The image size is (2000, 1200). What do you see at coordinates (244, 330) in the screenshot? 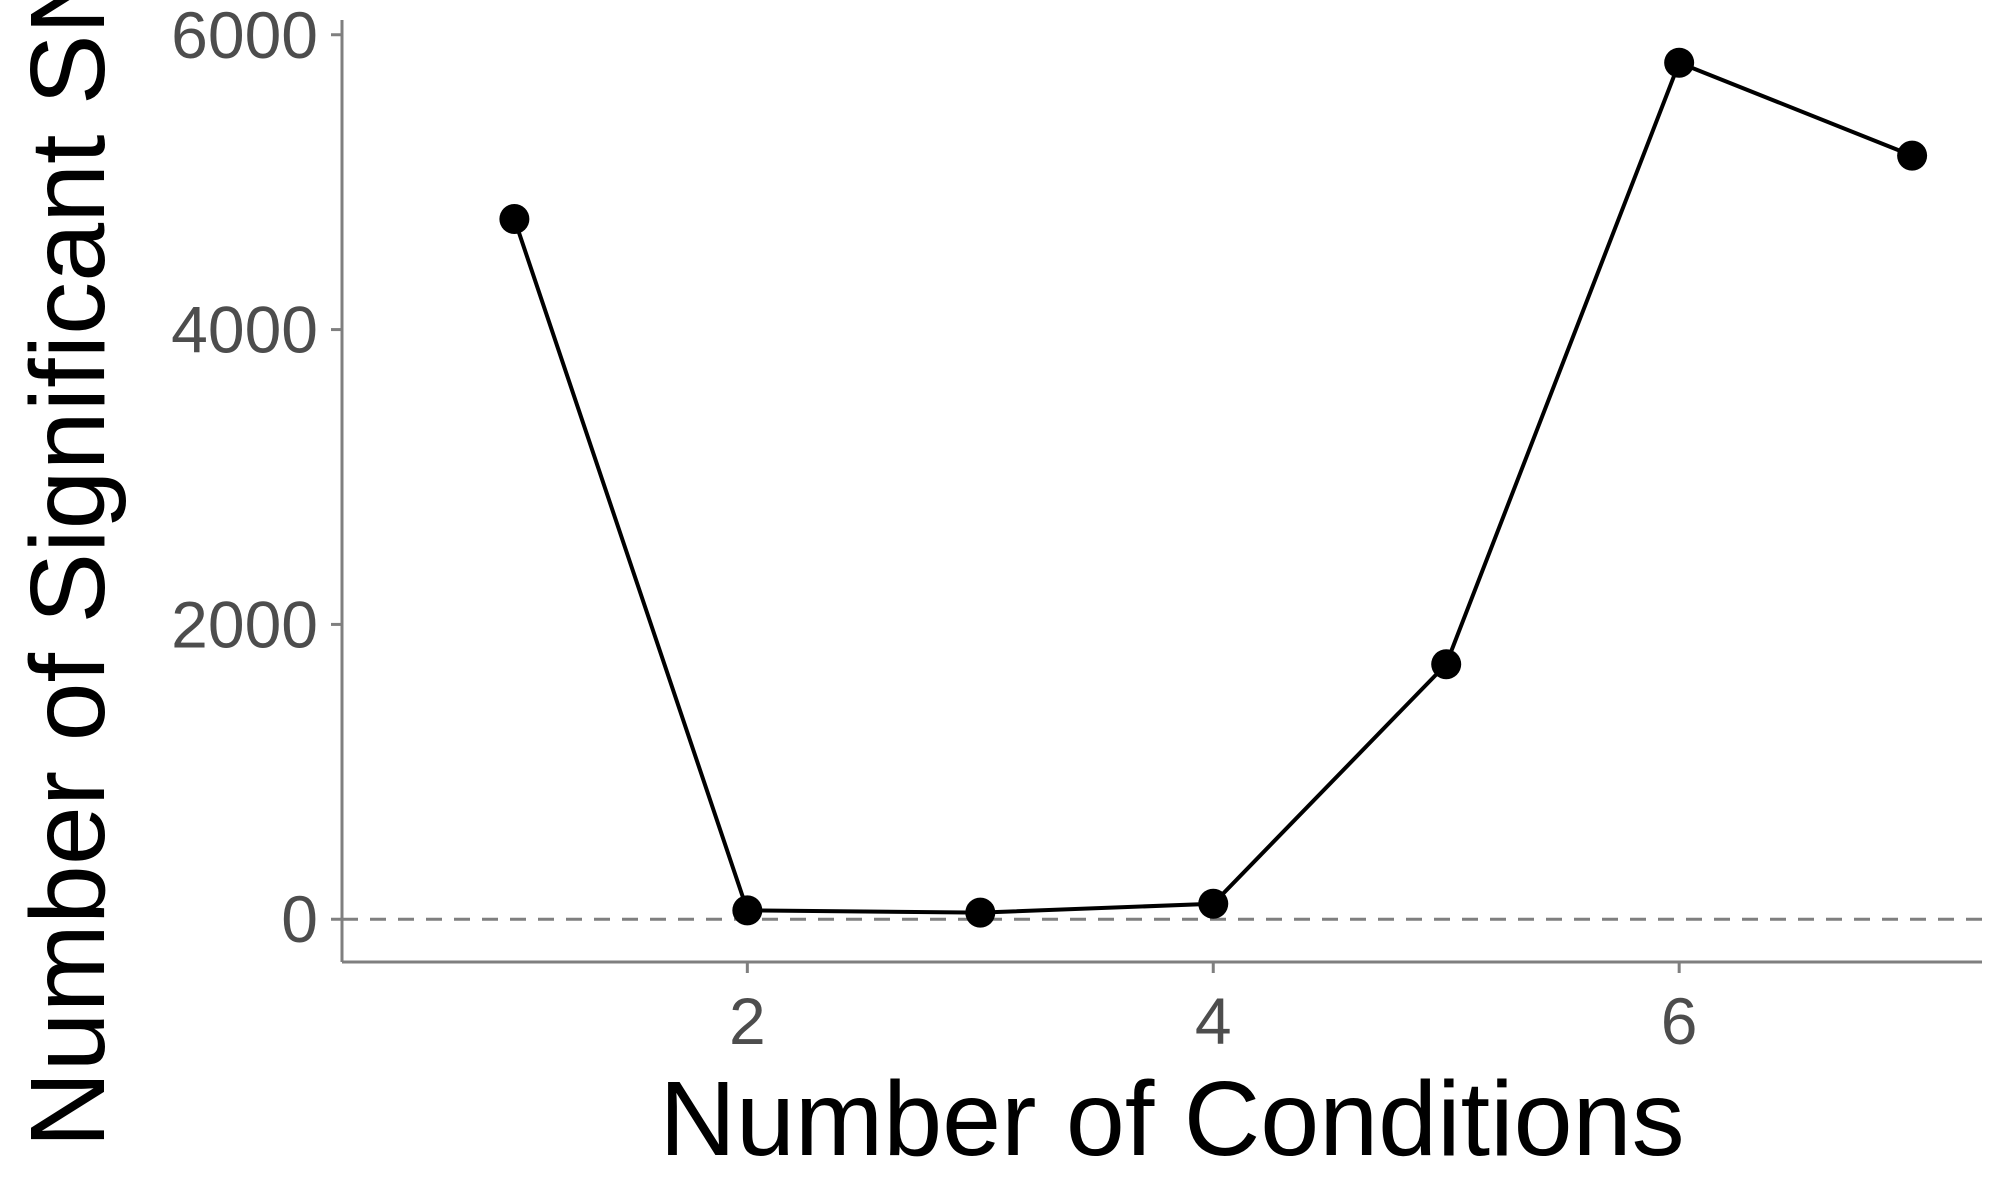
I see `y-tick-label: 4000` at bounding box center [244, 330].